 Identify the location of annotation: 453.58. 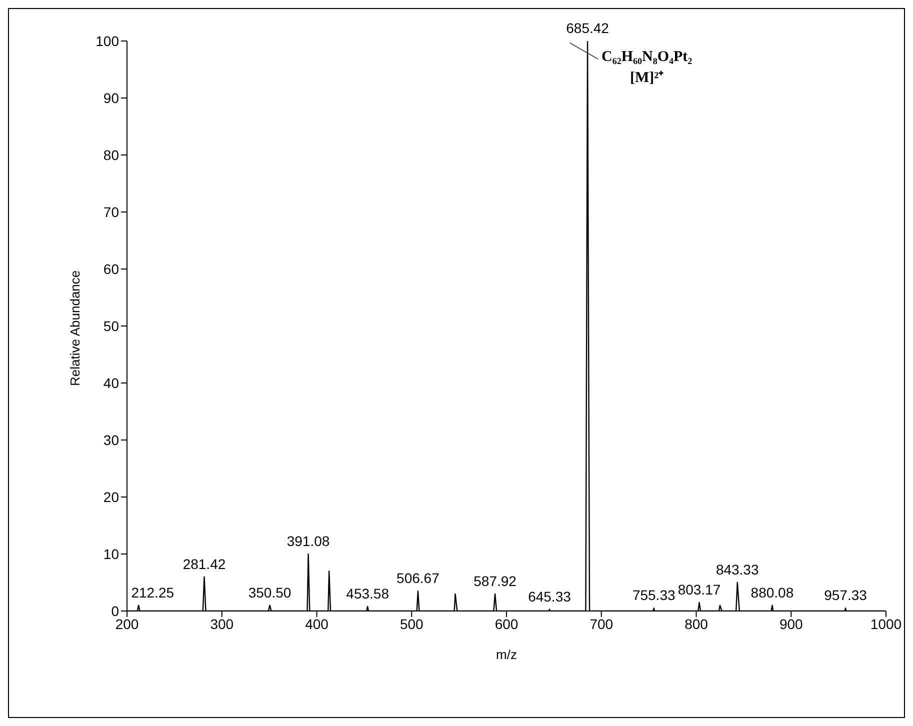
(368, 593).